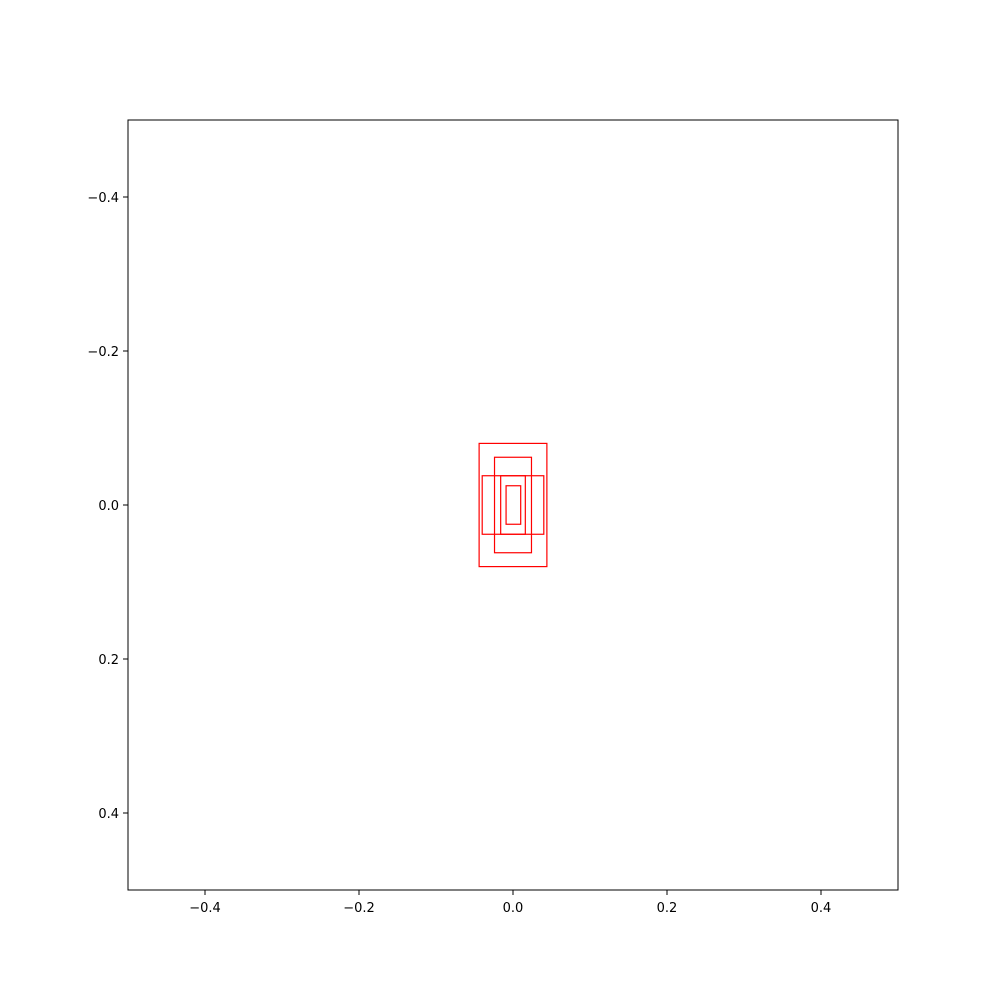 The height and width of the screenshot is (1000, 1000). I want to click on y-axis: −0.4 −0.2 0.0 0.2 0.4, so click(107, 506).